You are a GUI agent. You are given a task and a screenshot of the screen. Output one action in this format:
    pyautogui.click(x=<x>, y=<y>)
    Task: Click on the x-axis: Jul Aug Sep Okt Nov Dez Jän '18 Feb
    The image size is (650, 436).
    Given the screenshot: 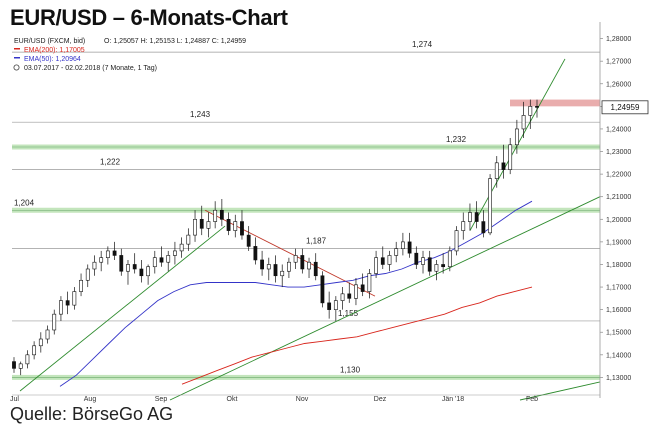 What is the action you would take?
    pyautogui.click(x=305, y=398)
    